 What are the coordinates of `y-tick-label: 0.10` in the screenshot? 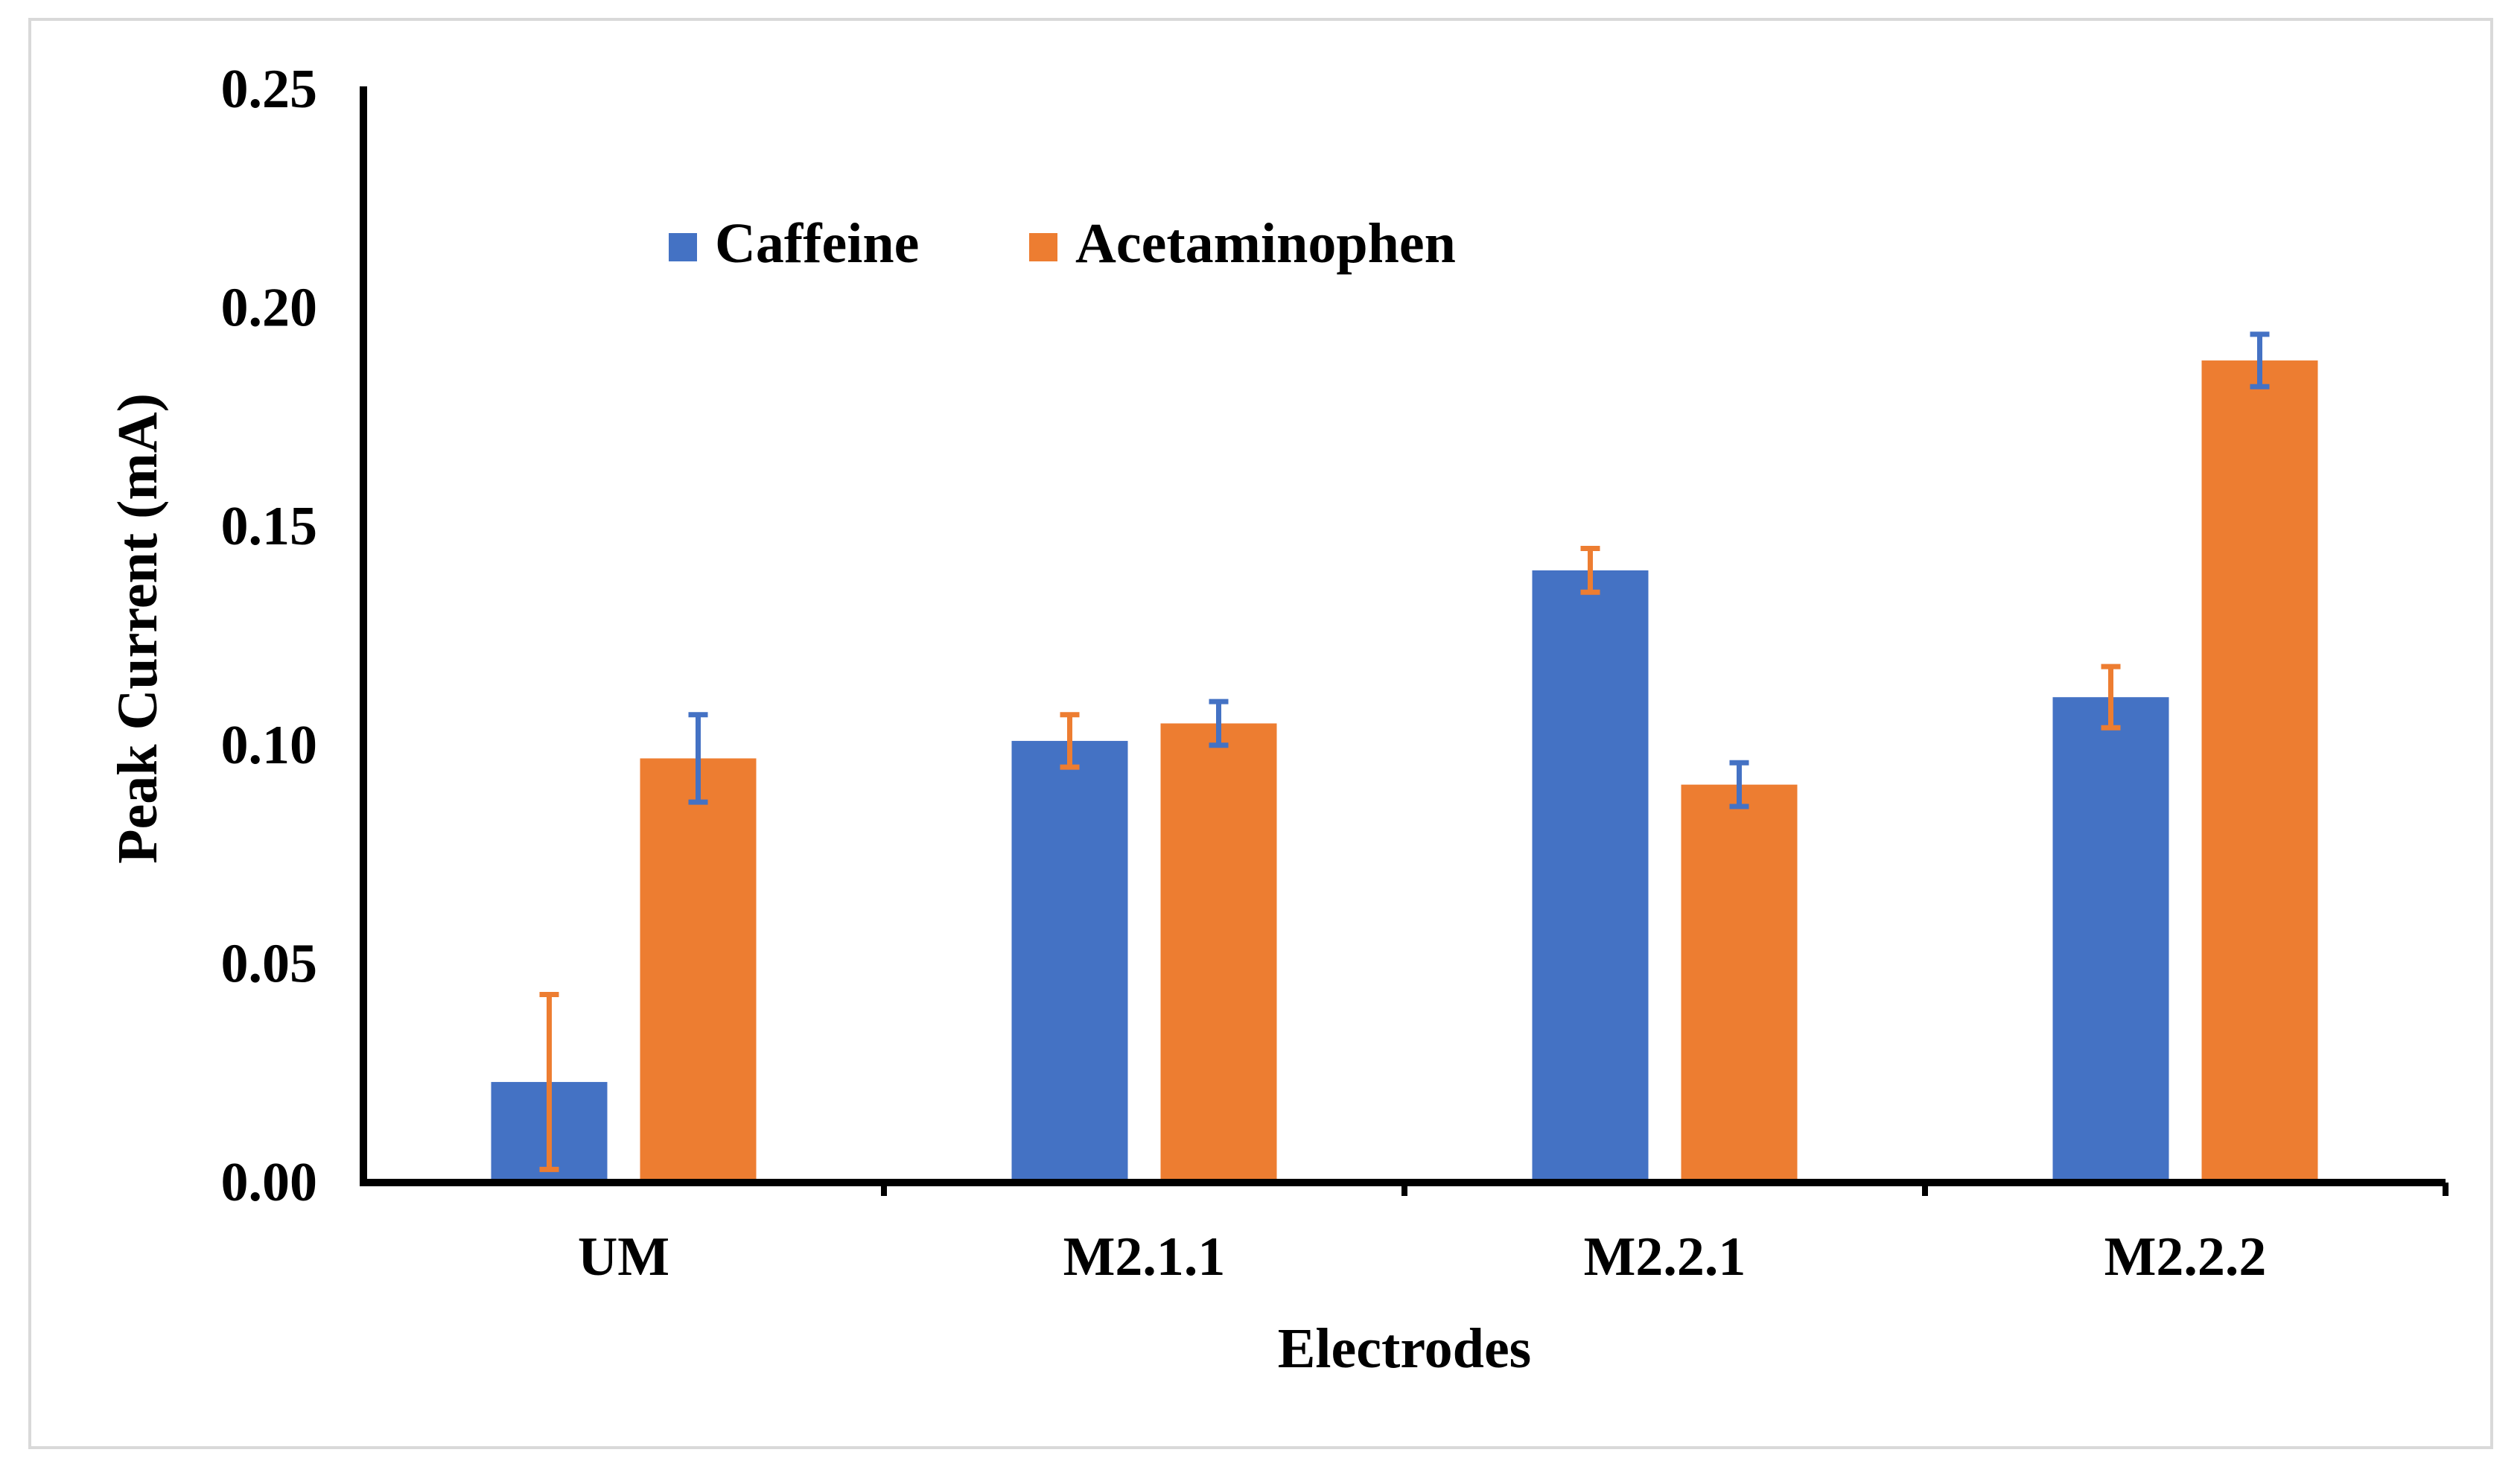 It's located at (269, 745).